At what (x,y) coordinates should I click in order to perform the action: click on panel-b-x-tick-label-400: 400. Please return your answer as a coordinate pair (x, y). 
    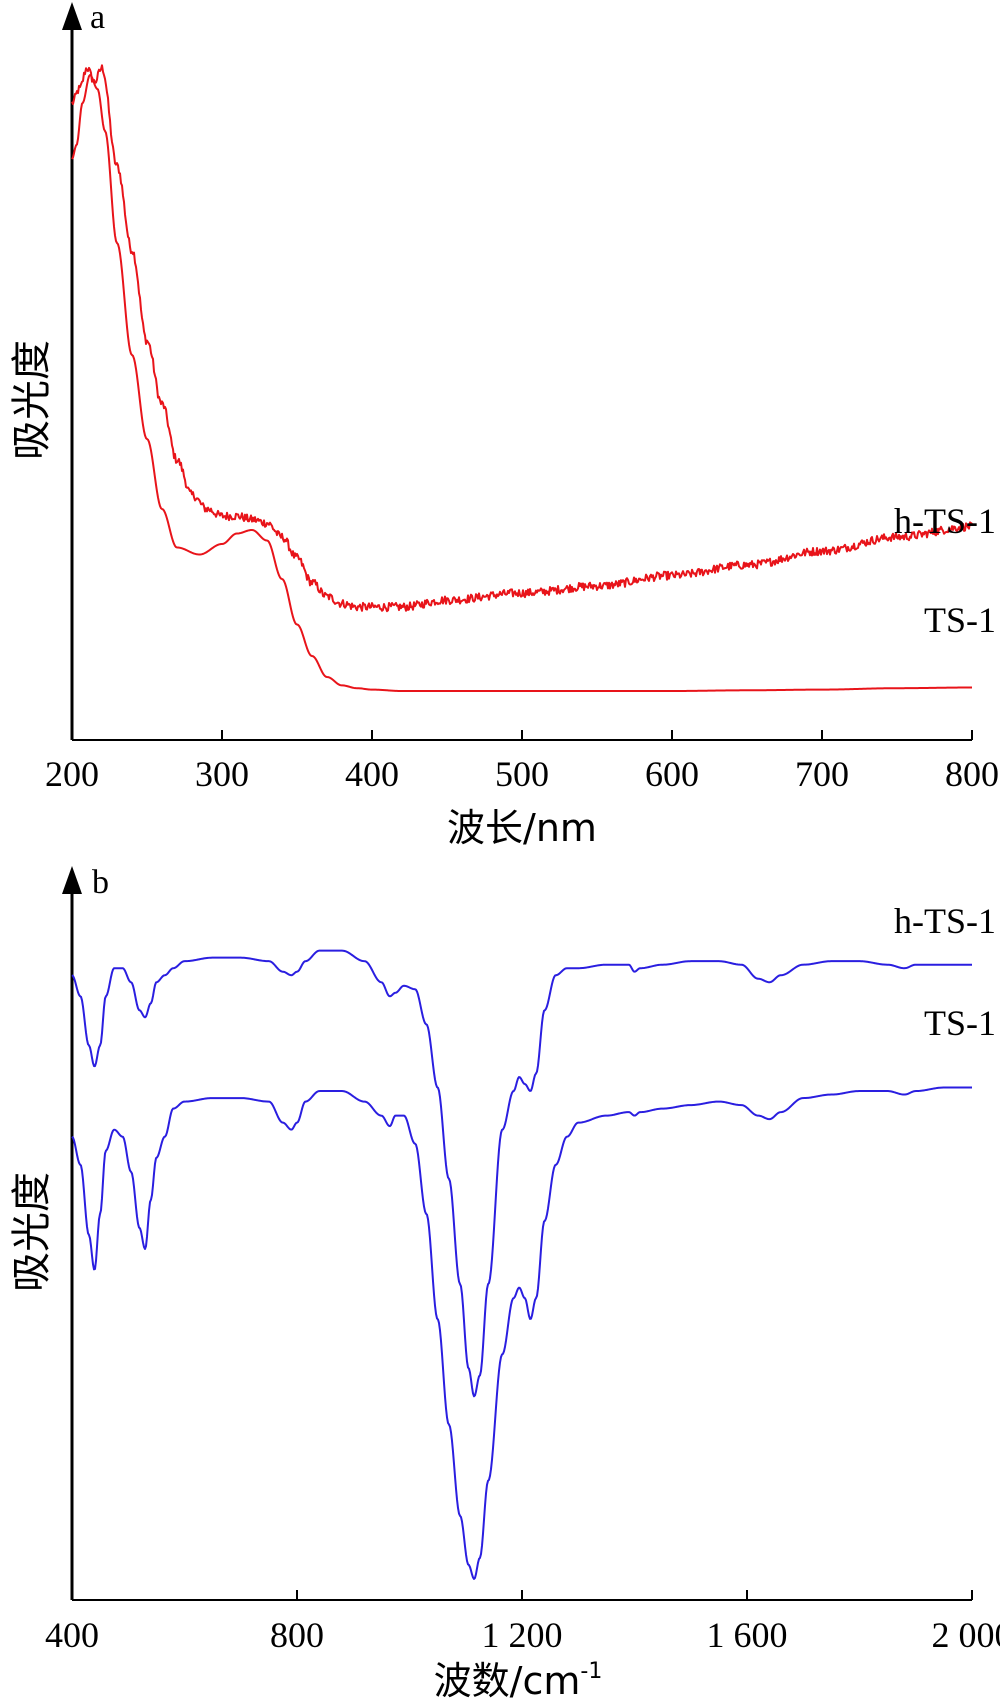
    Looking at the image, I should click on (72, 1635).